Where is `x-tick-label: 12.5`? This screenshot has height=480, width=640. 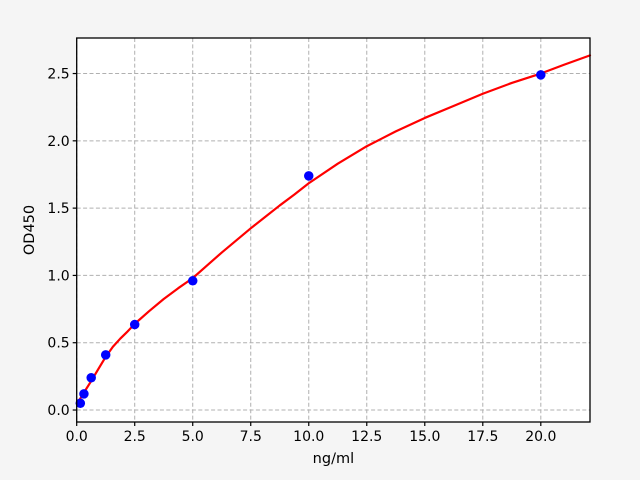 x-tick-label: 12.5 is located at coordinates (366, 437).